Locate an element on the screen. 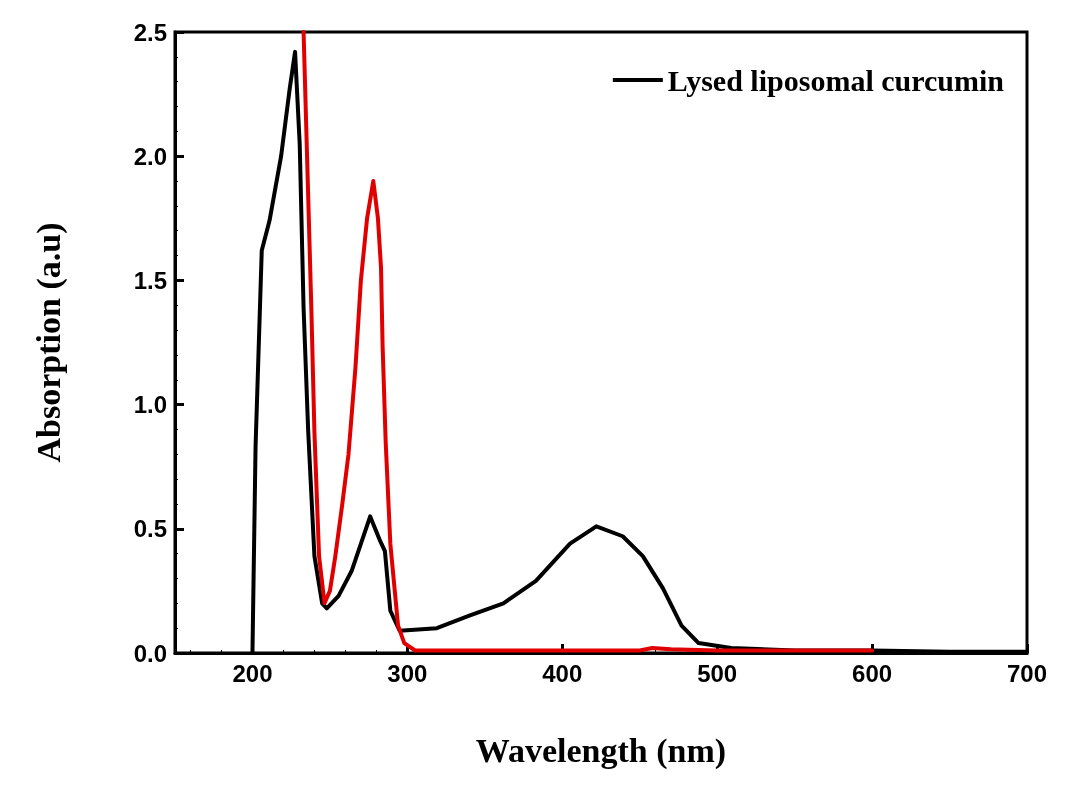 The image size is (1072, 796). x-tick-label: 200 is located at coordinates (252, 673).